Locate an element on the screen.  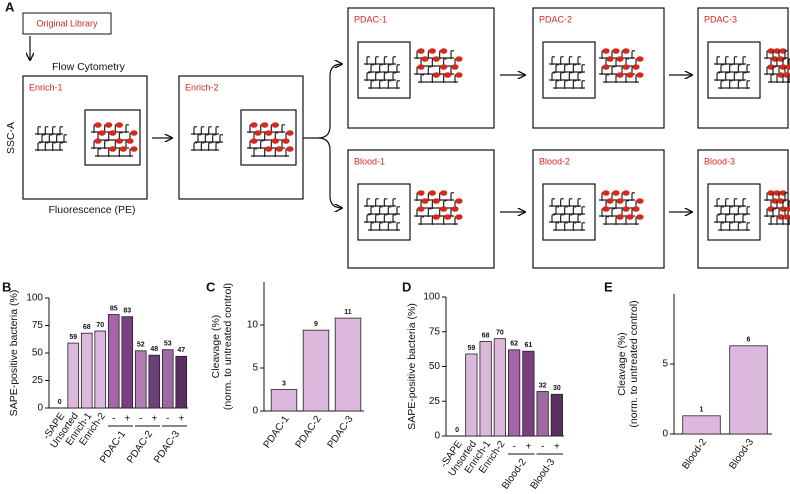
inner-gate is located at coordinates (734, 212).